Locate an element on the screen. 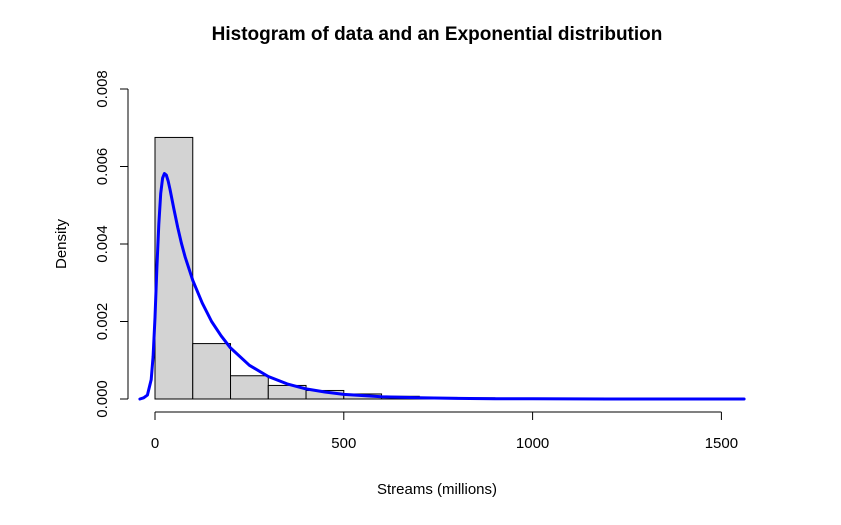  x-axis-label: Streams (millions) is located at coordinates (437, 489).